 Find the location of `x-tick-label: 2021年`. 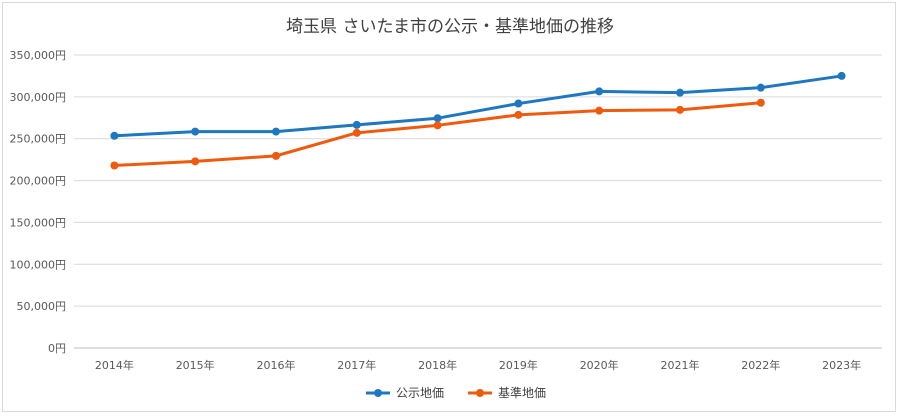

x-tick-label: 2021年 is located at coordinates (680, 365).